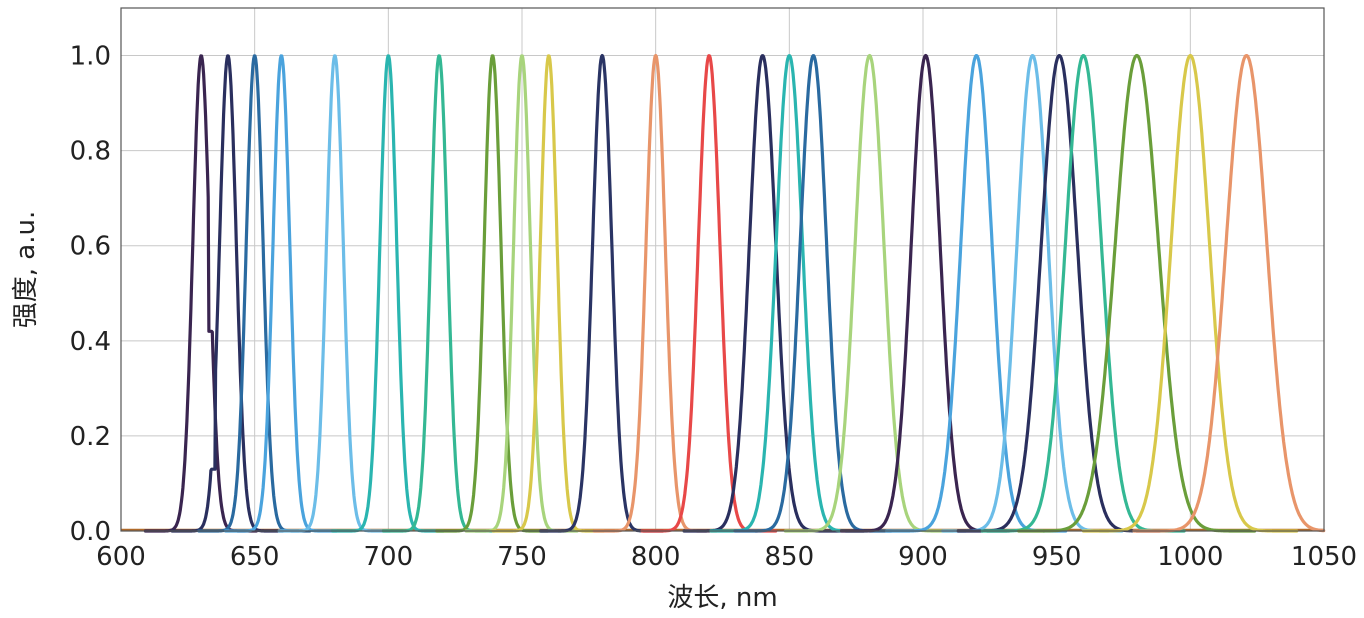  What do you see at coordinates (790, 557) in the screenshot?
I see `x-tick-label: 850` at bounding box center [790, 557].